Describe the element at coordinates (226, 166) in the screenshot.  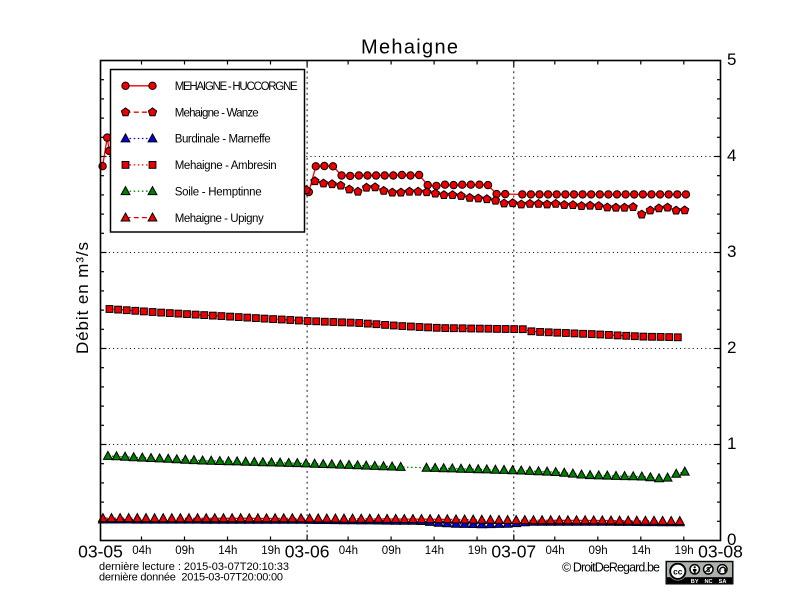
I see `svg-text: Mehaigne - Ambresin` at that location.